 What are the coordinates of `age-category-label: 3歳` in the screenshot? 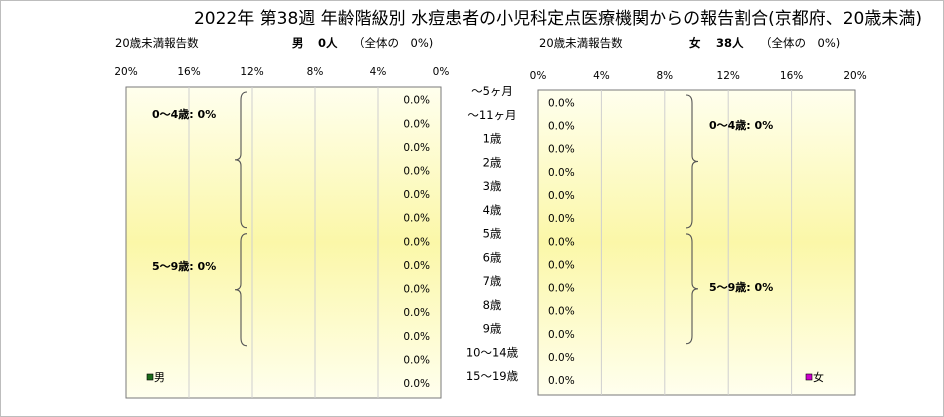 It's located at (492, 186).